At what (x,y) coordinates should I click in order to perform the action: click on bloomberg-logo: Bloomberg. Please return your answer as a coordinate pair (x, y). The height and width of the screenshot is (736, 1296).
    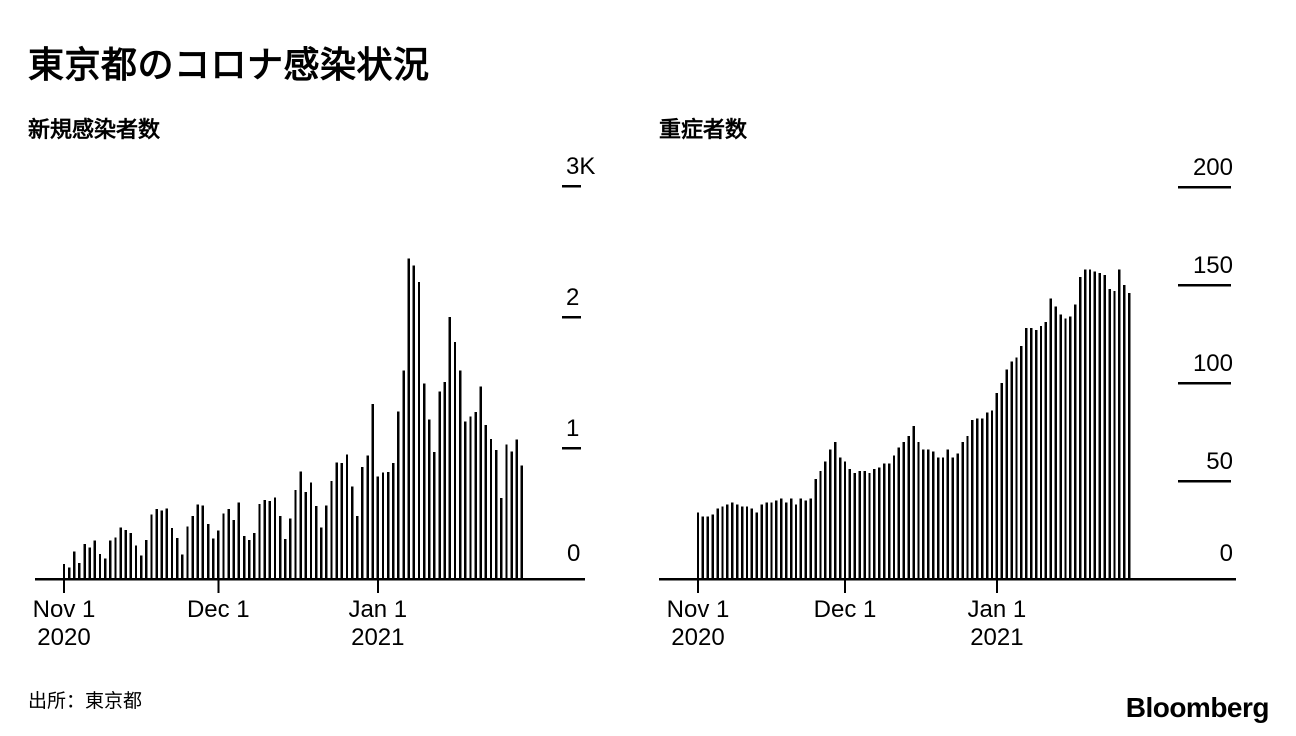
    Looking at the image, I should click on (1197, 707).